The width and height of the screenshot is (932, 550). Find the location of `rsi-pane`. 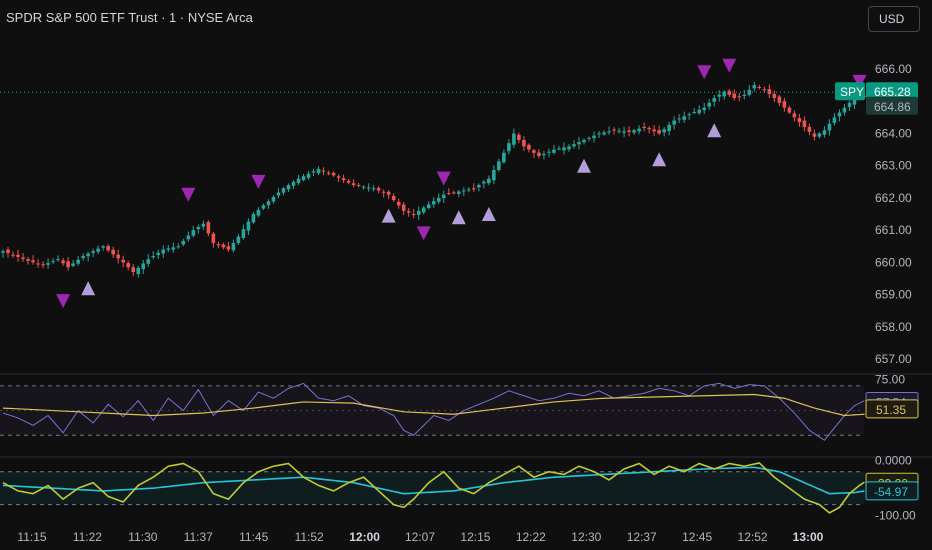

rsi-pane is located at coordinates (432, 411).